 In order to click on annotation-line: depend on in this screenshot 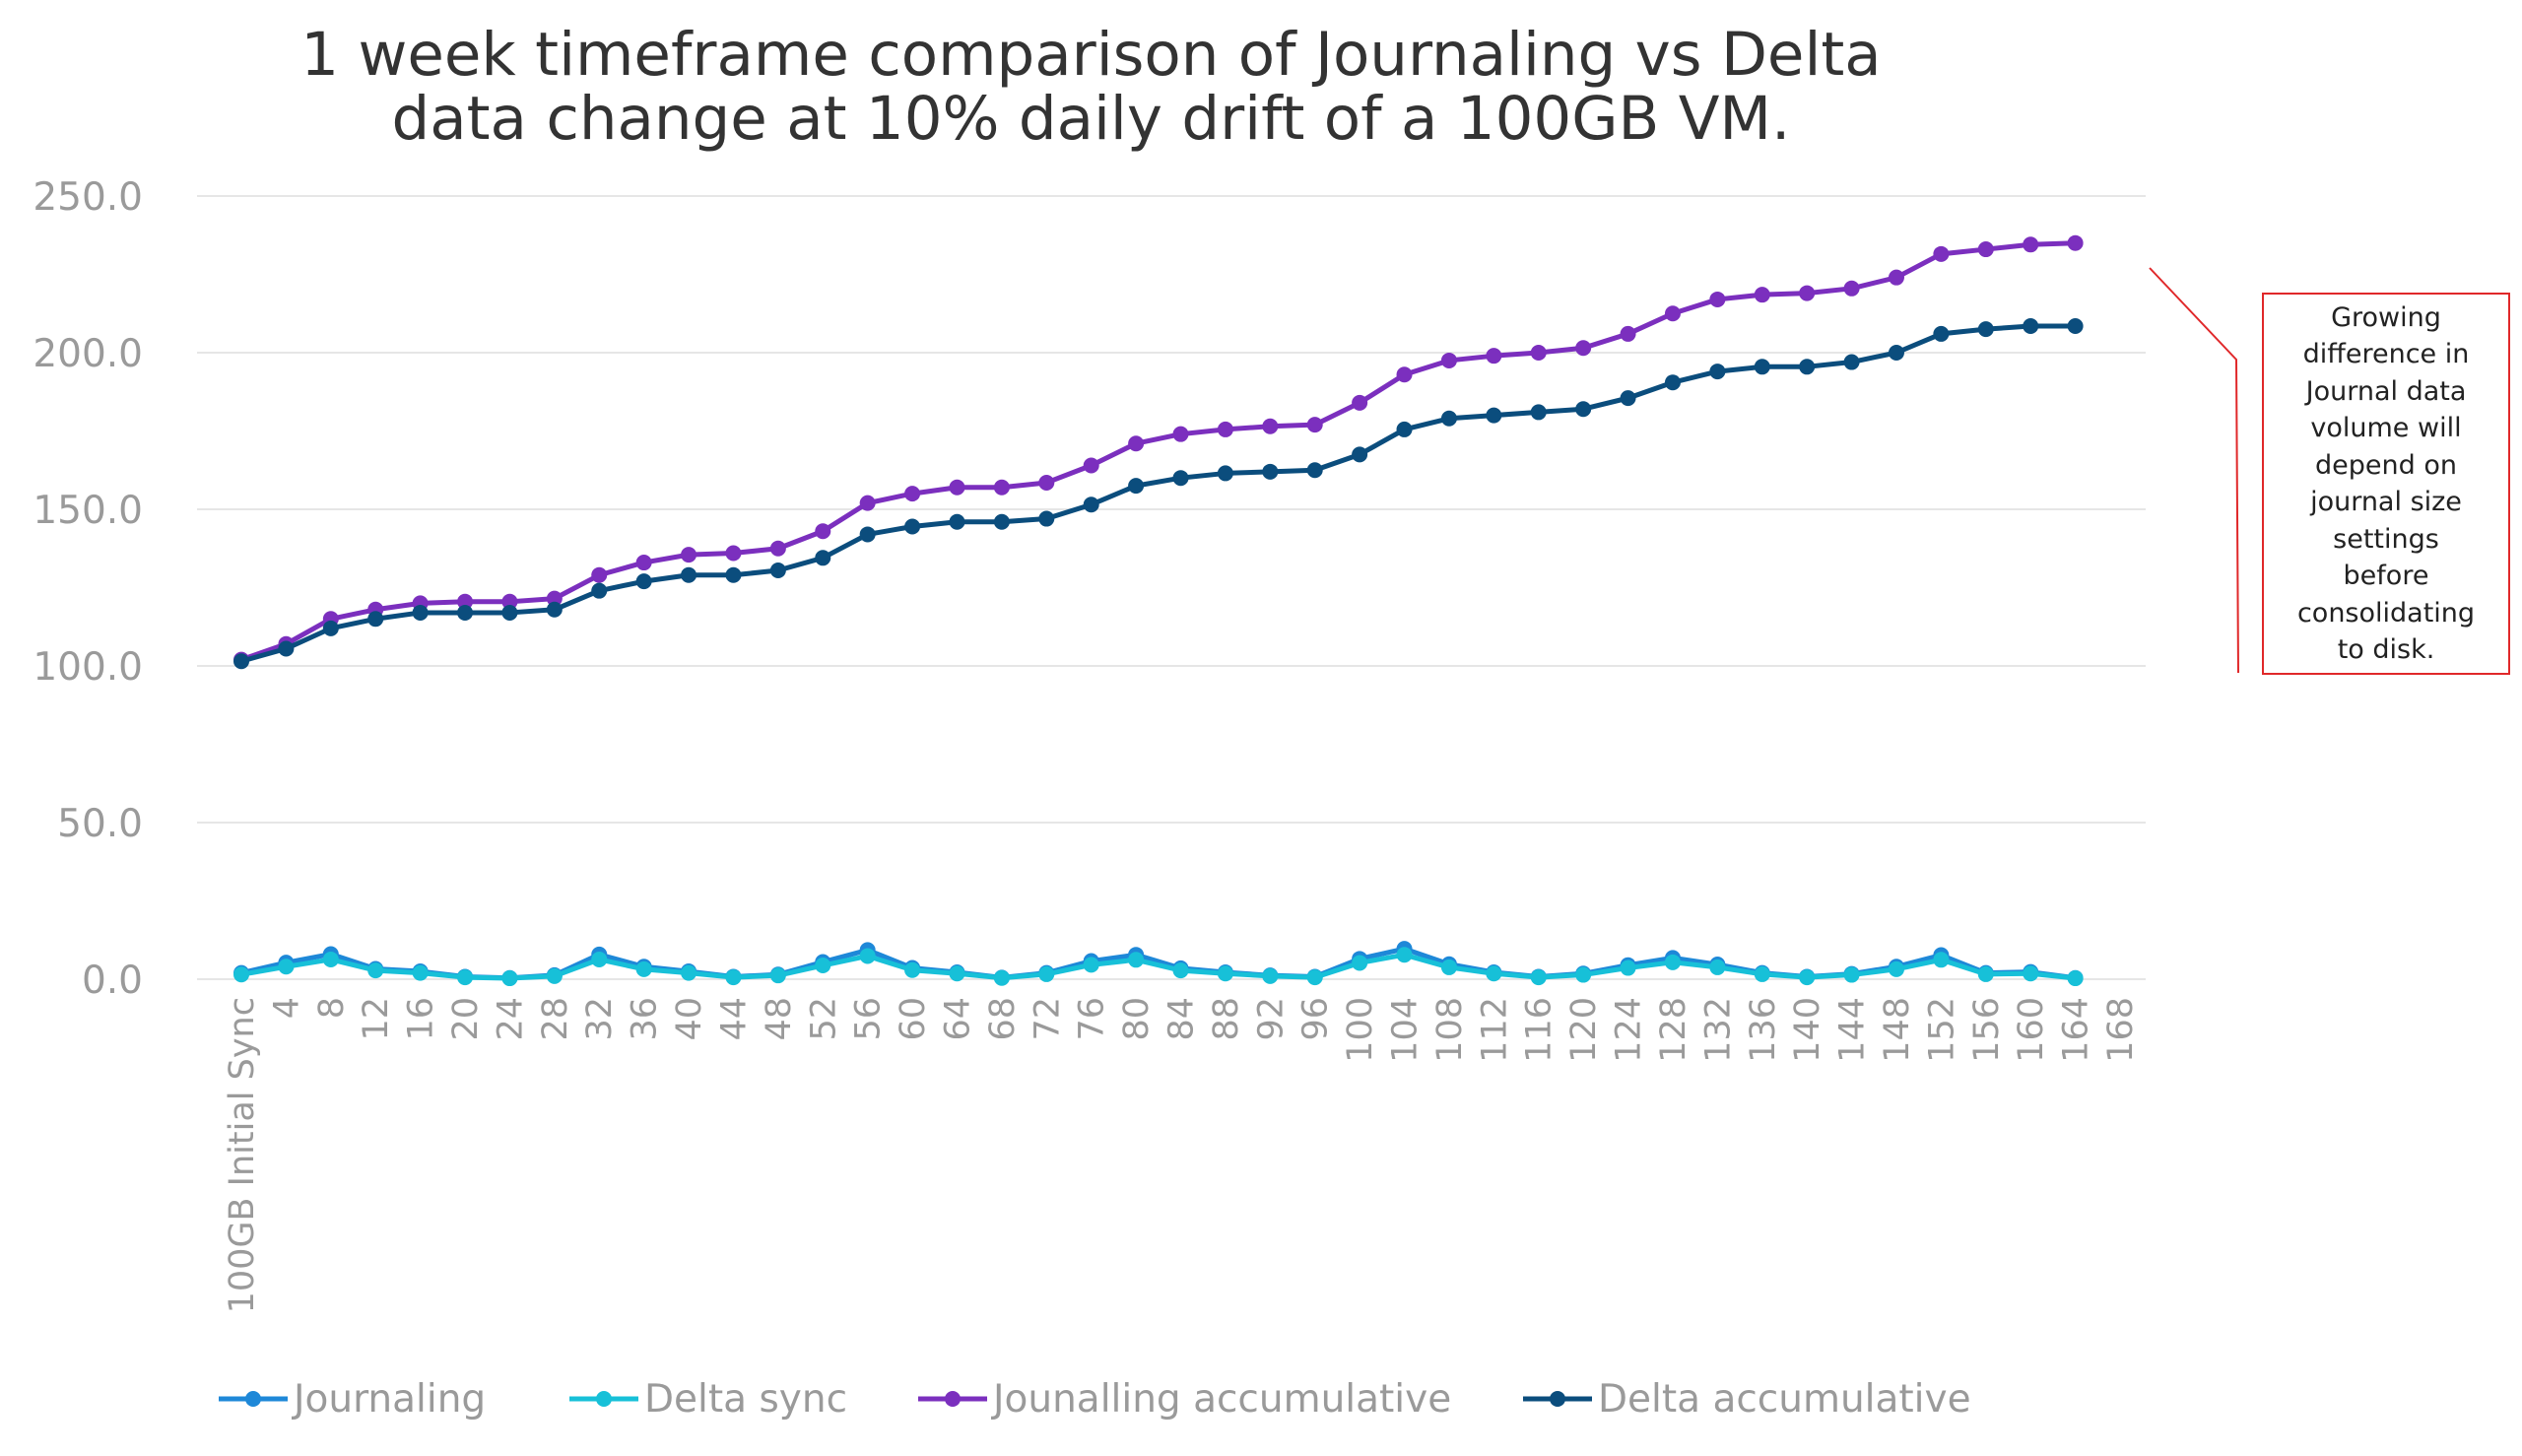, I will do `click(2386, 465)`.